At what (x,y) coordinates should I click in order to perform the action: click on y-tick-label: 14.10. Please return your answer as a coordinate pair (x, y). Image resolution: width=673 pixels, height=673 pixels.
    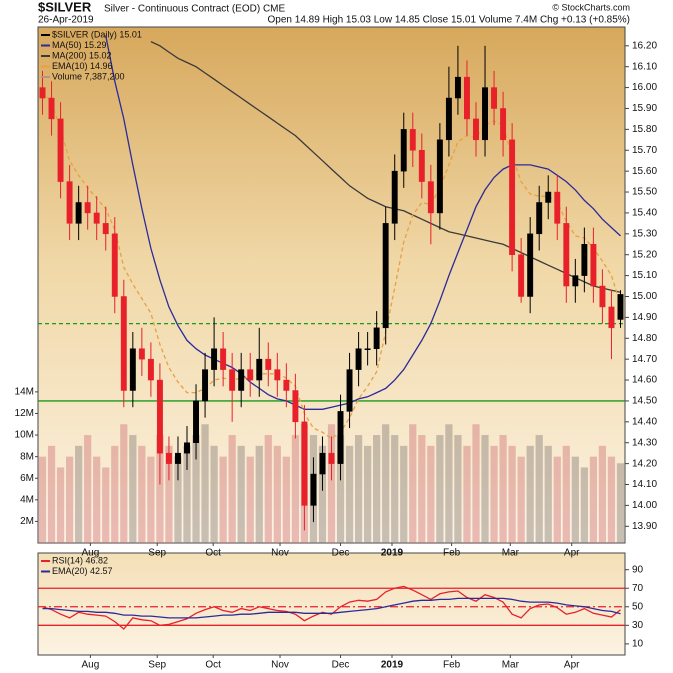
    Looking at the image, I should click on (644, 484).